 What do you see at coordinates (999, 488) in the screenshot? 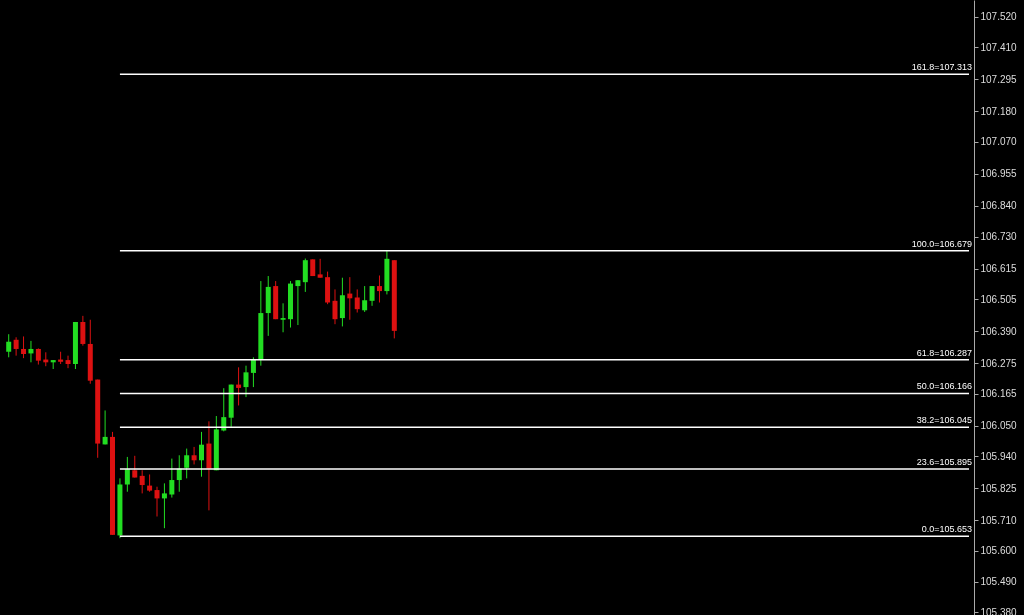
I see `y-tick-label: 105.825` at bounding box center [999, 488].